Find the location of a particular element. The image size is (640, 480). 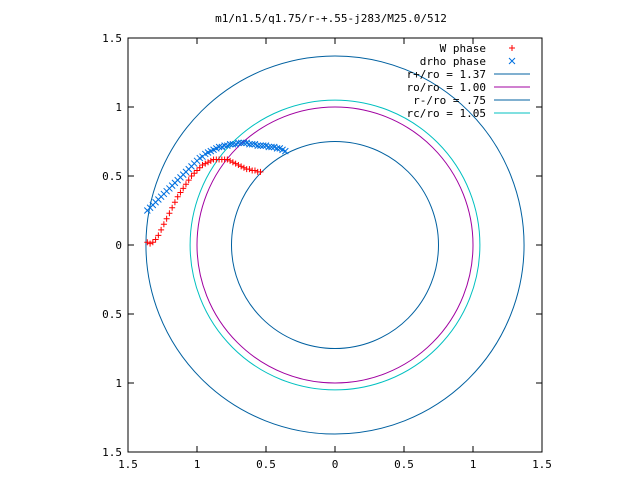

legend-label-0: W phase is located at coordinates (463, 48).